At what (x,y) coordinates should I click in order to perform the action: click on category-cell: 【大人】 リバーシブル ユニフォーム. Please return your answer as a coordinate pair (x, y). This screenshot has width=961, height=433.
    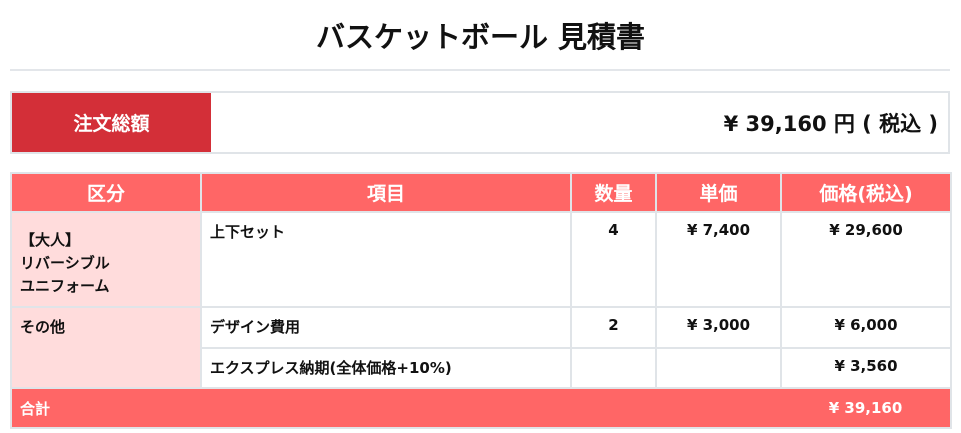
    Looking at the image, I should click on (106, 259).